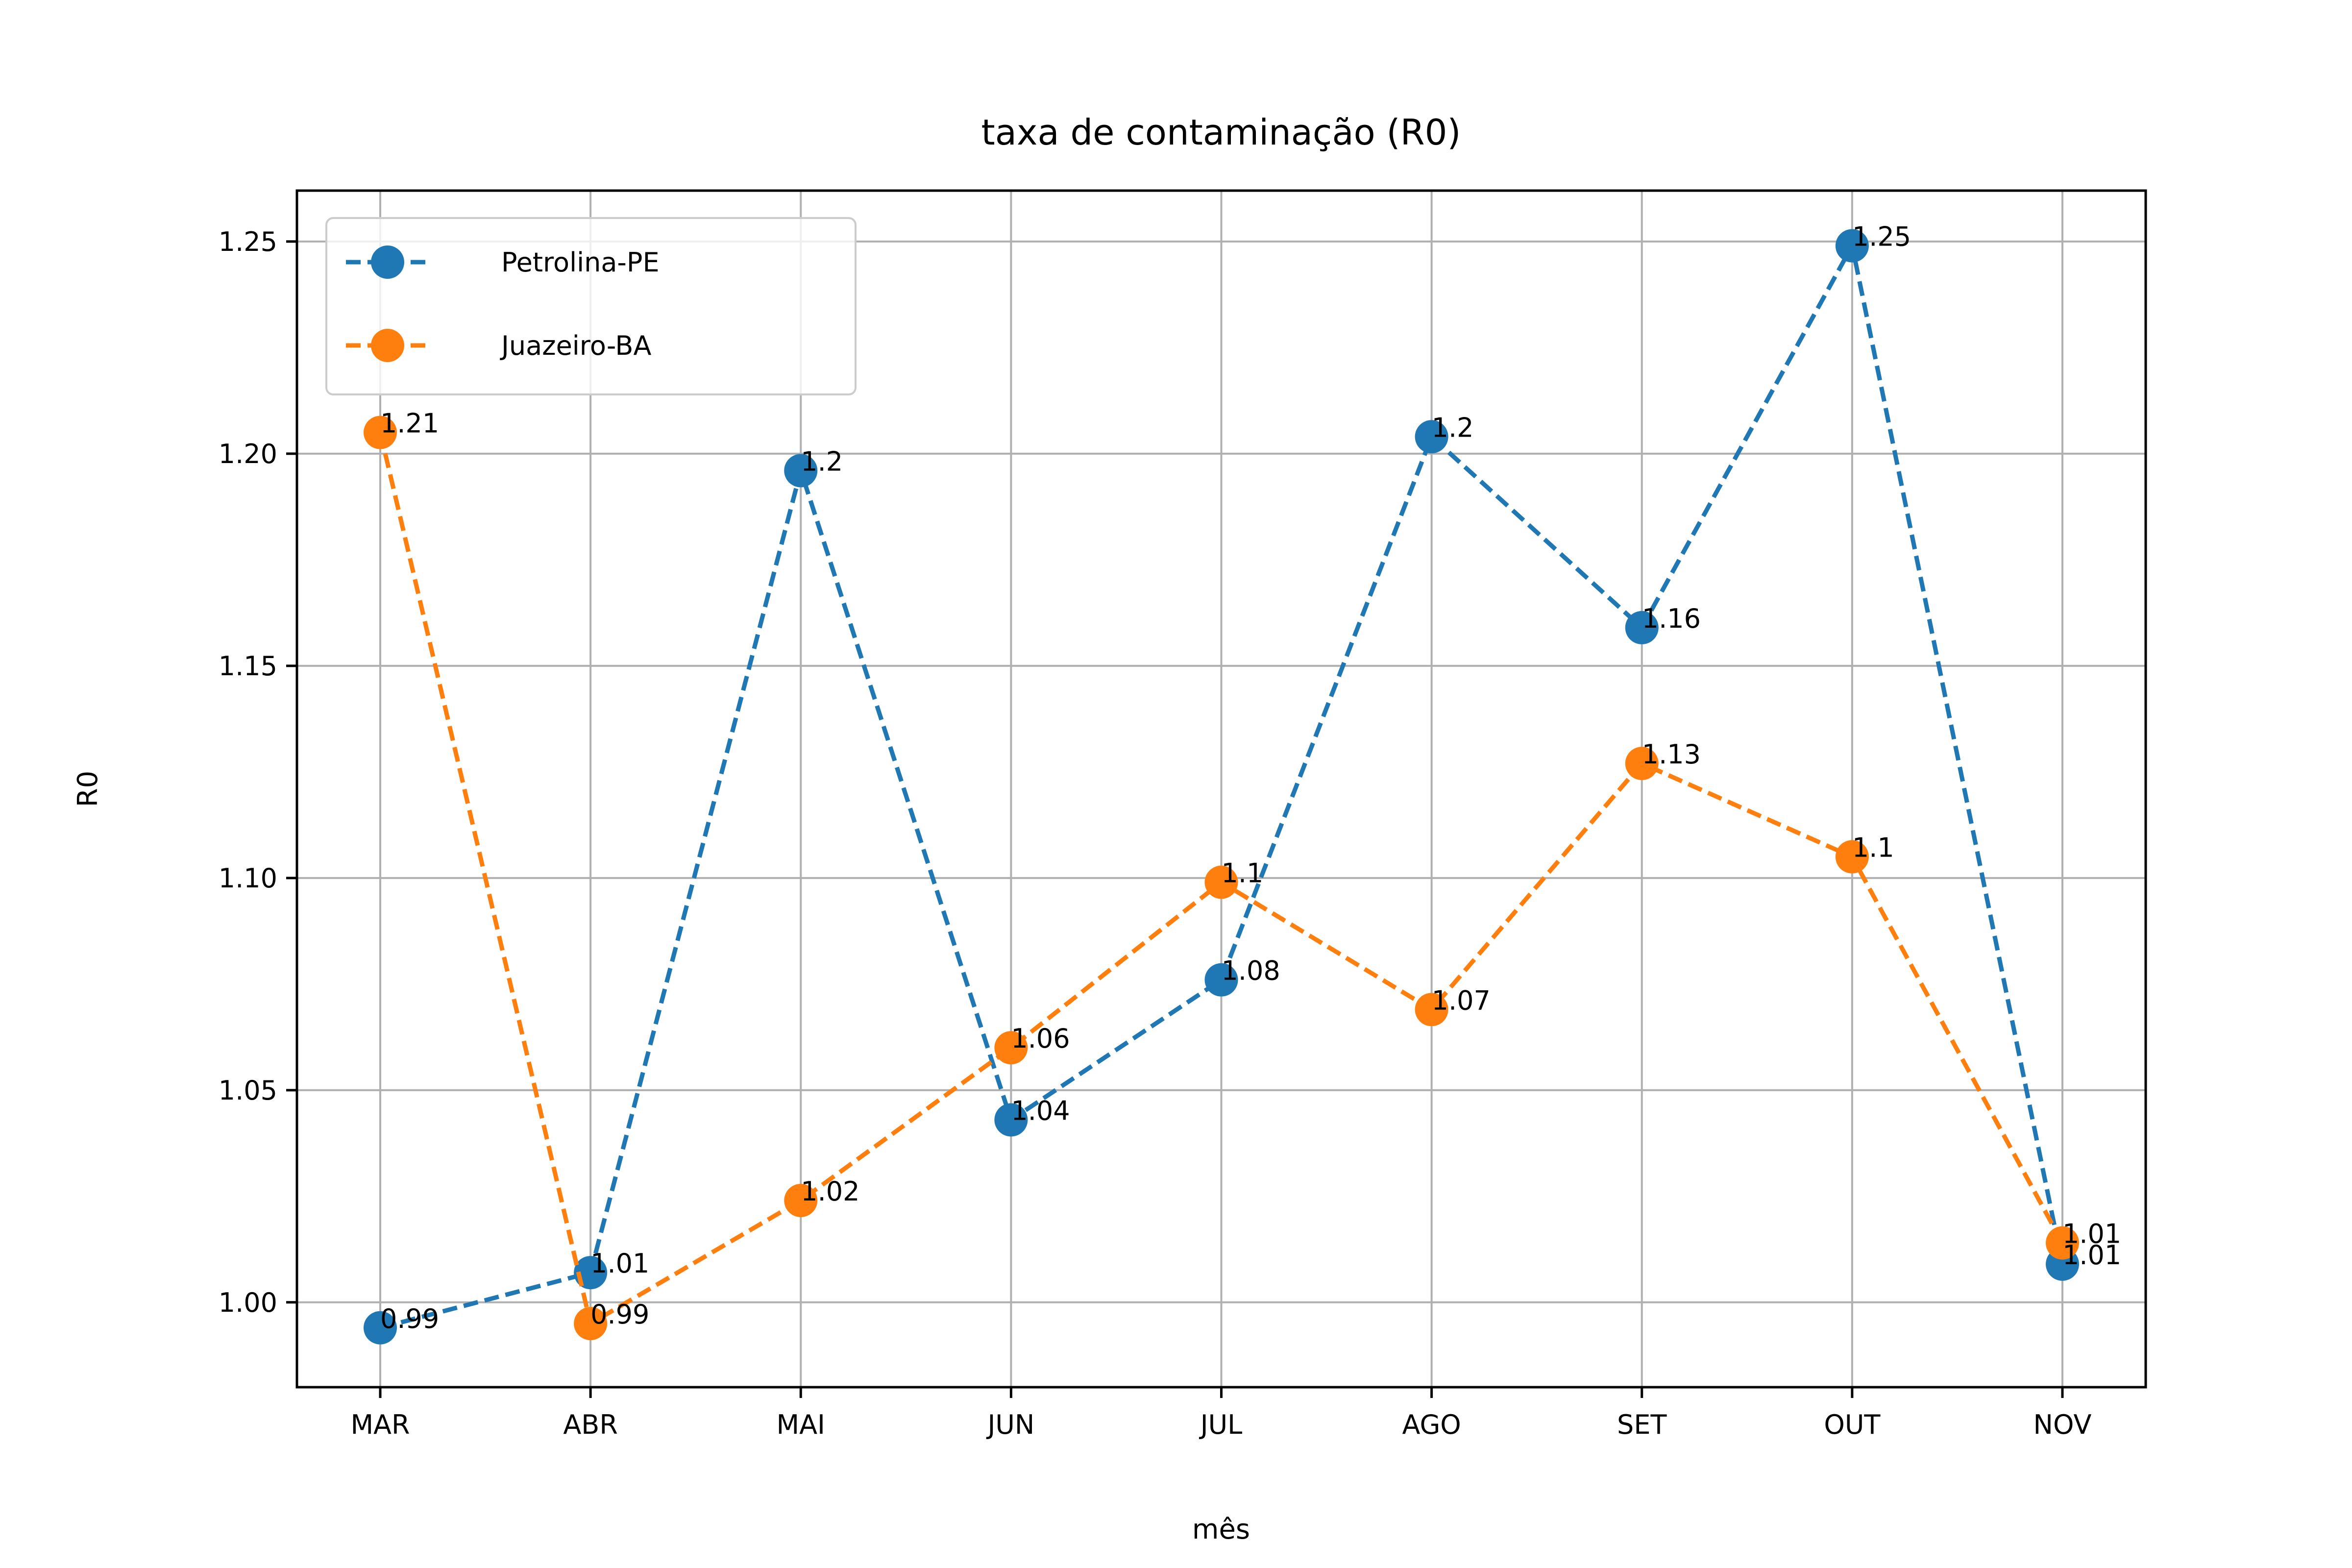  Describe the element at coordinates (1852, 1424) in the screenshot. I see `x-tick-label: OUT` at that location.